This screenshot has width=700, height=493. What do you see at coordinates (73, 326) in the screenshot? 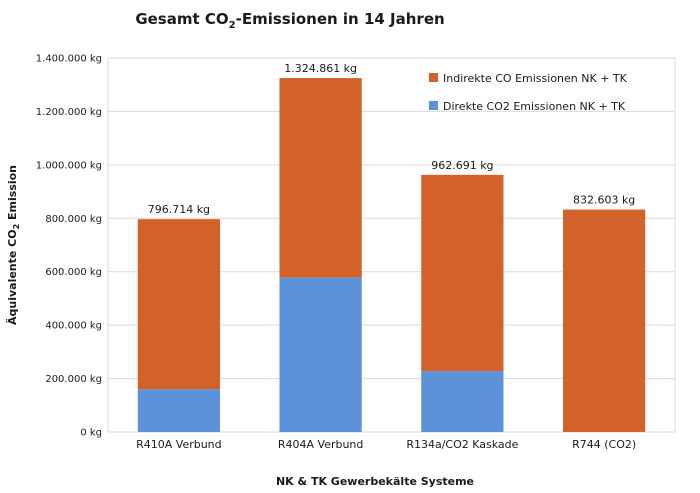
I see `y-tick-label: 400.000 kg` at bounding box center [73, 326].